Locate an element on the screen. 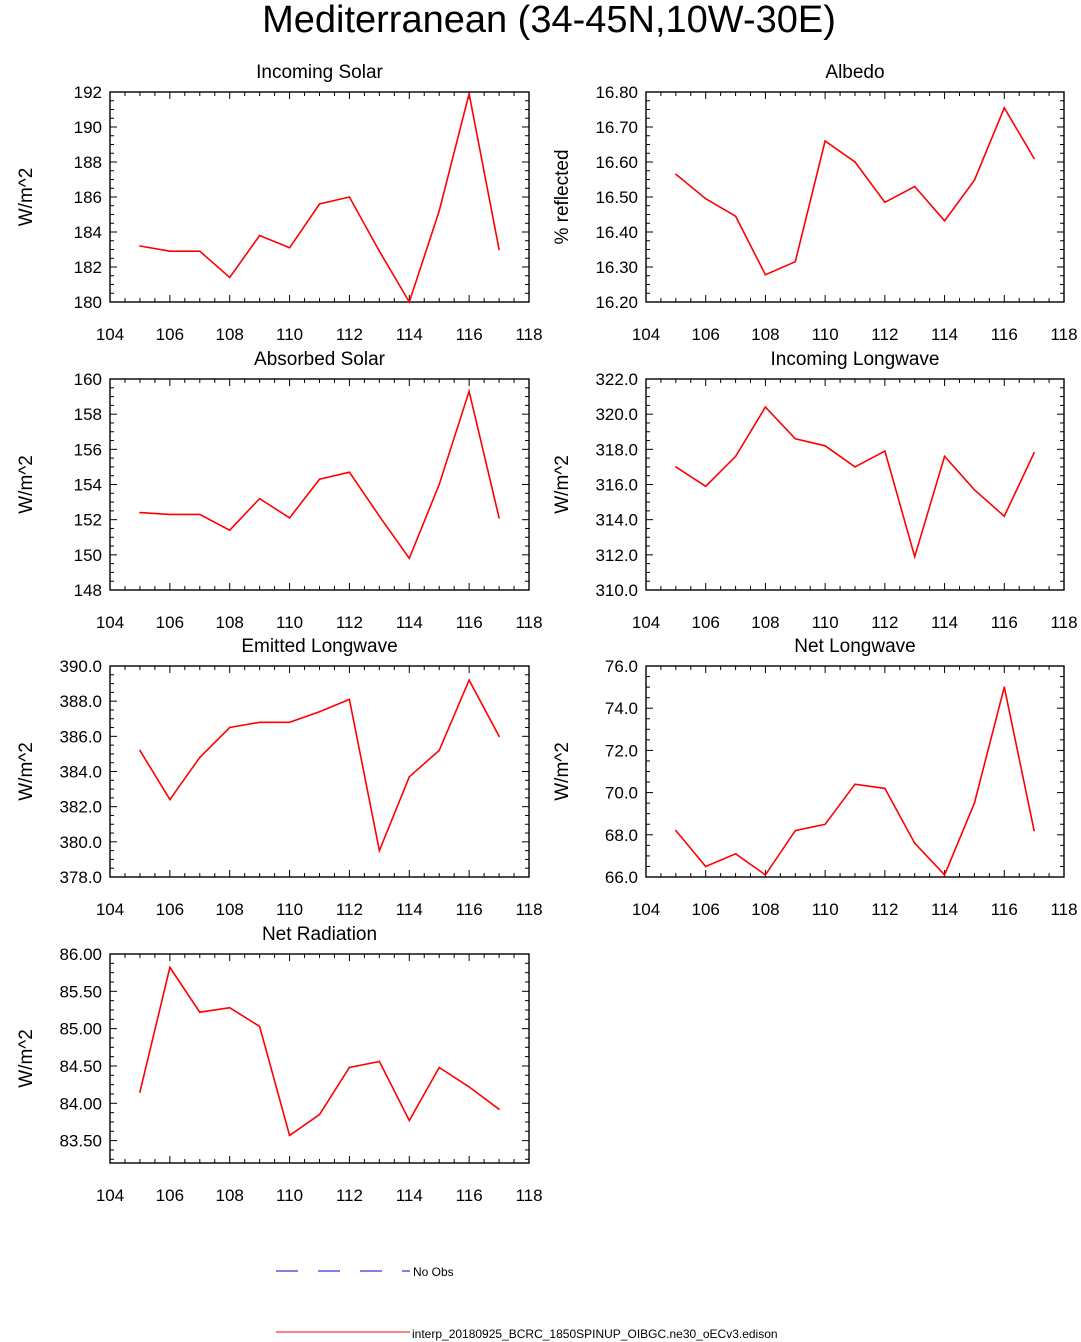 Image resolution: width=1081 pixels, height=1342 pixels. y-tick-label: 388.0 is located at coordinates (80, 701).